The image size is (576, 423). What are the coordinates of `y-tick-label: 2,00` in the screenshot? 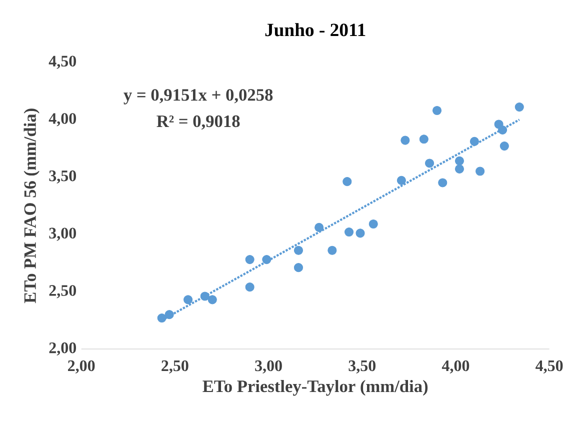 It's located at (62, 349).